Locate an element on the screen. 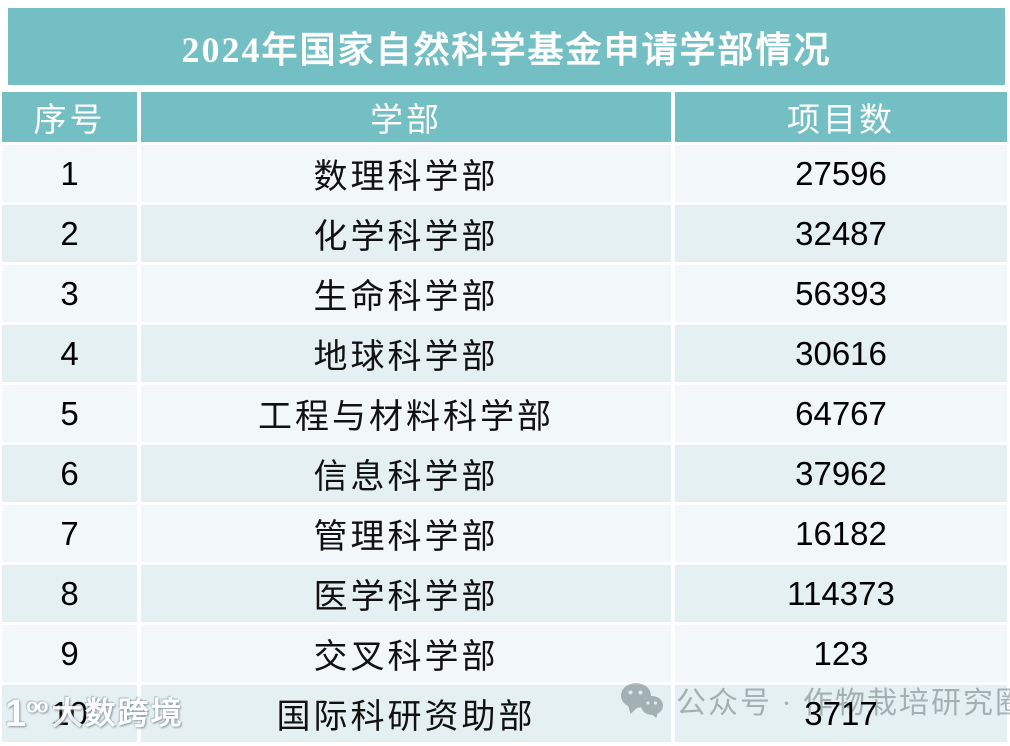 The height and width of the screenshot is (746, 1010). table-row: 1 数理科学部 27596 is located at coordinates (504, 173).